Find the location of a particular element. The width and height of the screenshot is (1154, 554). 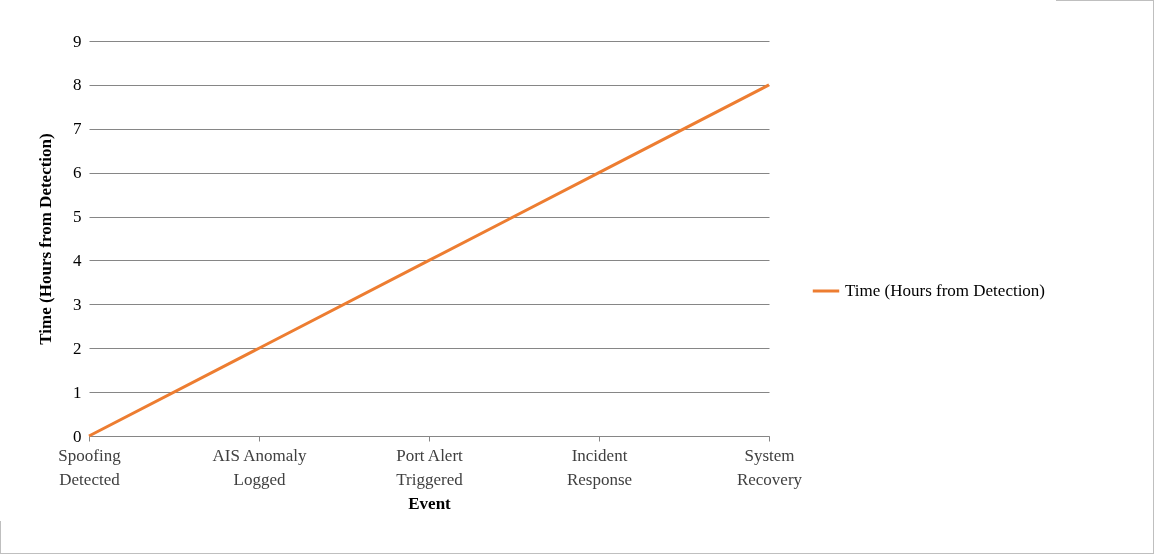

y-tick-label: 1 is located at coordinates (77, 392).